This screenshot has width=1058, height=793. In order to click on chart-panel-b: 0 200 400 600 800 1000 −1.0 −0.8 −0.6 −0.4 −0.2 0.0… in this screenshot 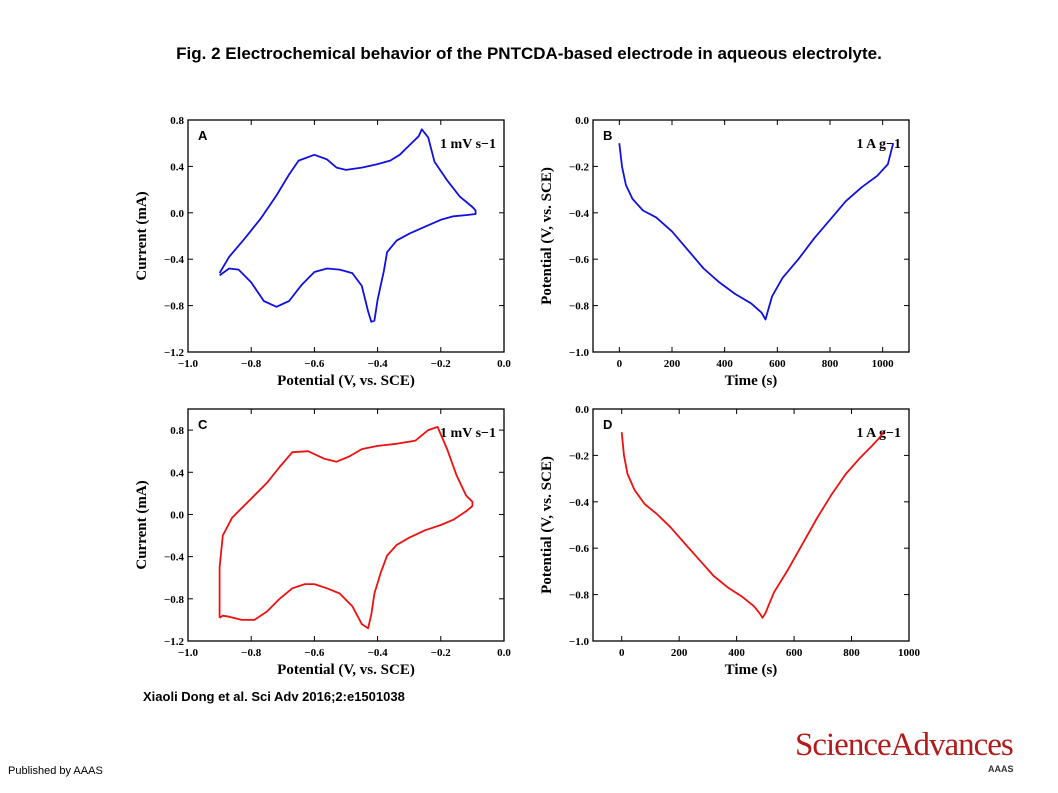, I will do `click(724, 252)`.